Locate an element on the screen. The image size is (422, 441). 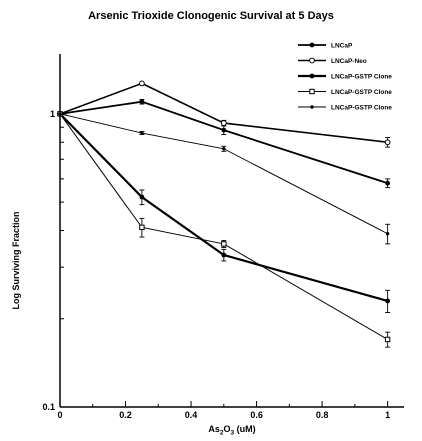
legend-item: LNCaP-Neo is located at coordinates (332, 61).